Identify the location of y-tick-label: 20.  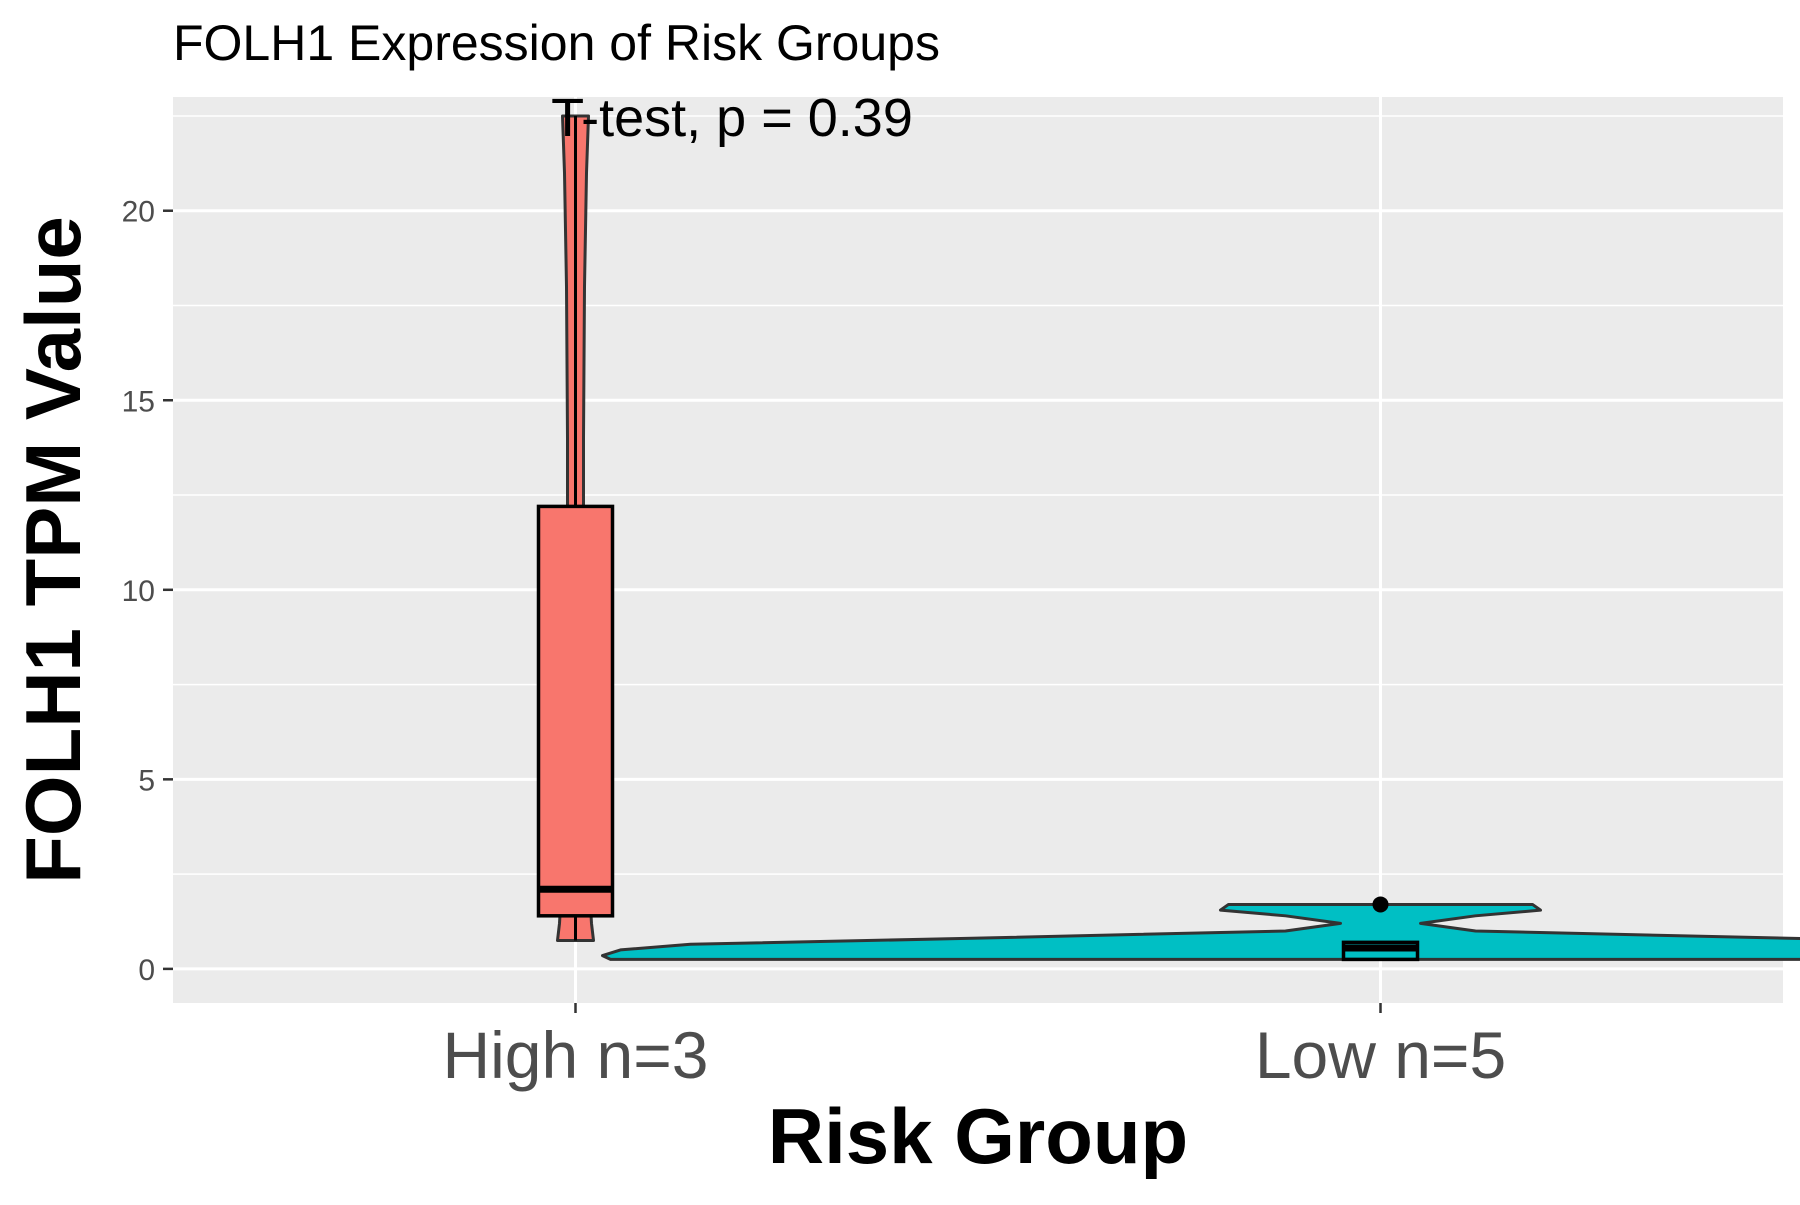
(138, 212).